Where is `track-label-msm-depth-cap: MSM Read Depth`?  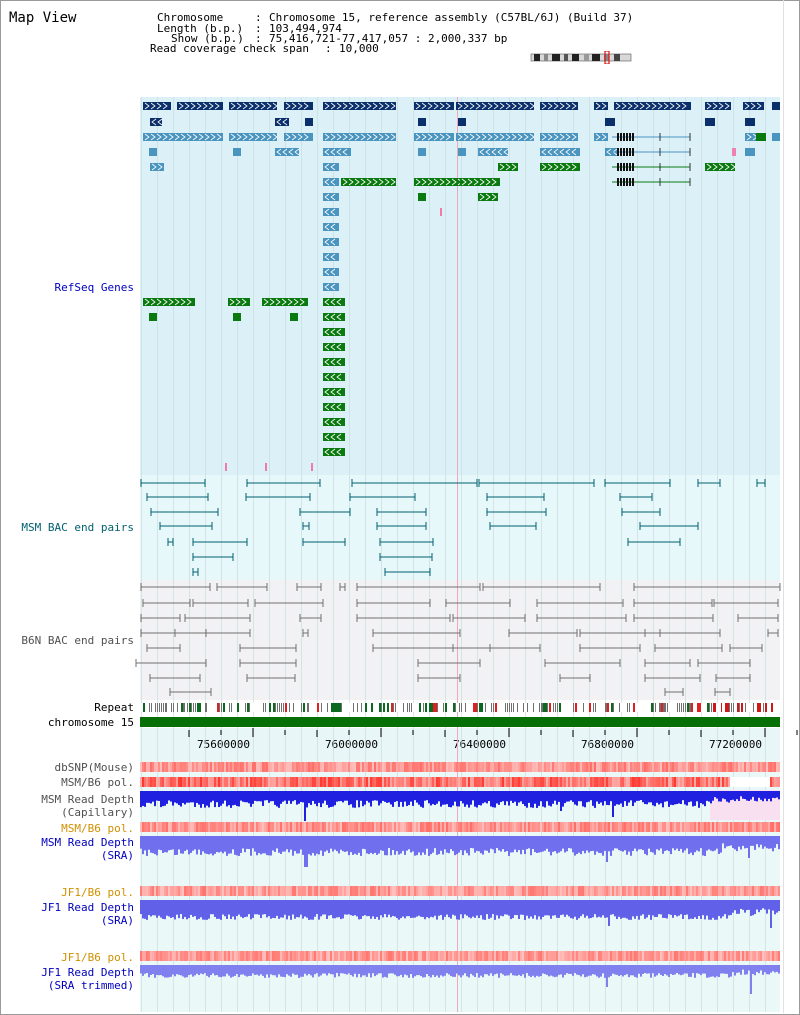
track-label-msm-depth-cap: MSM Read Depth is located at coordinates (87, 799).